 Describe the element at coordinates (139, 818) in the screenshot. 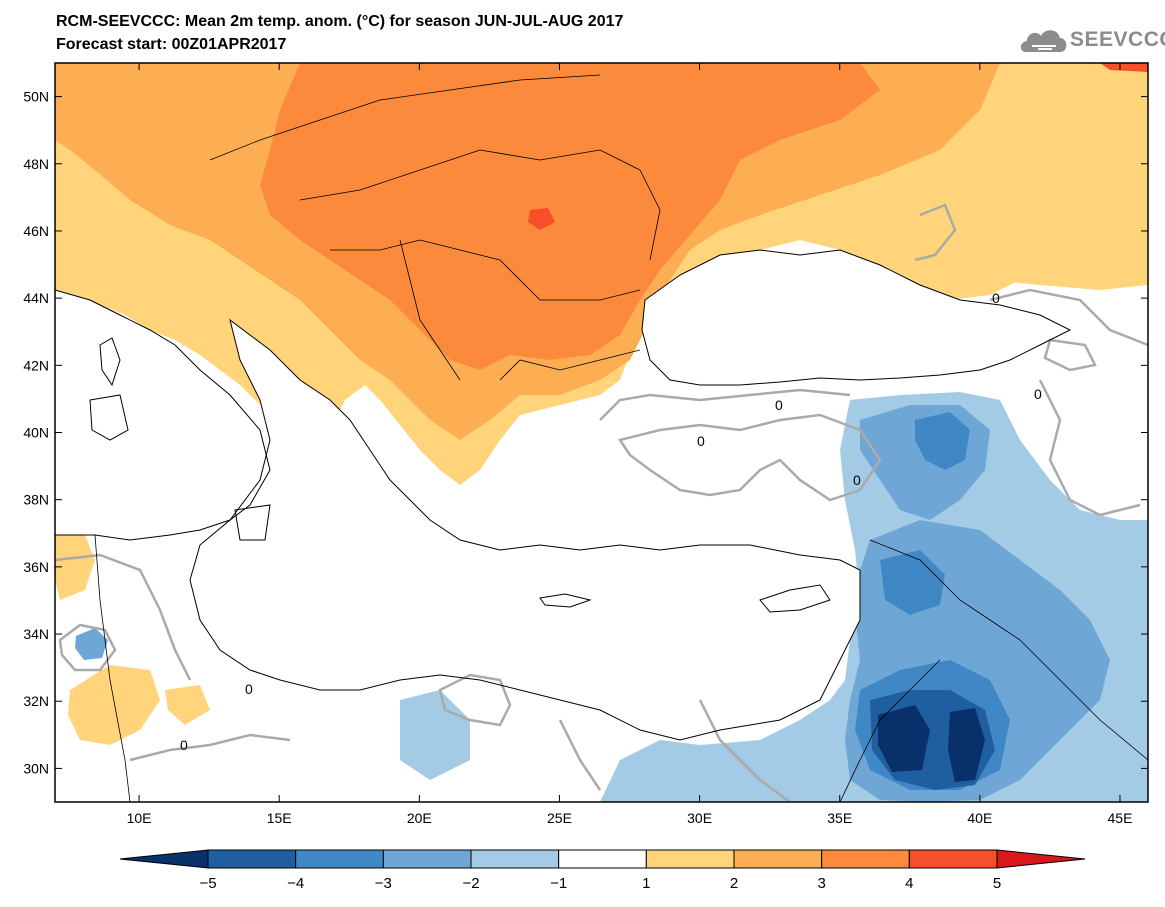

I see `lon-tick-label: 10E` at that location.